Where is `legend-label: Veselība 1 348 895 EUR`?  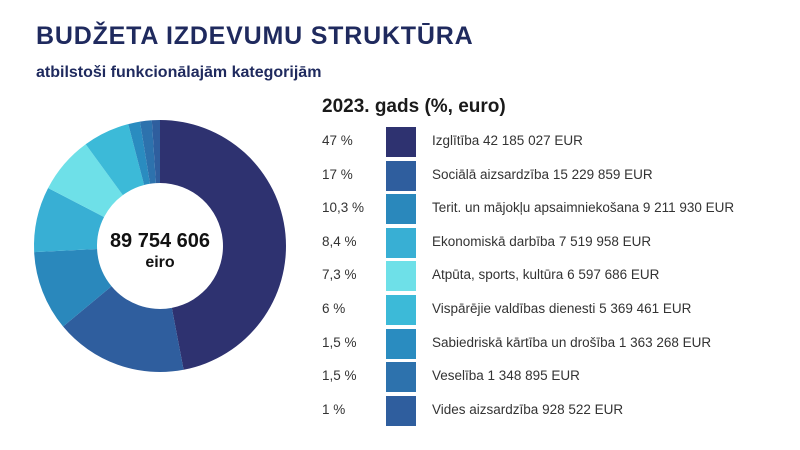
legend-label: Veselība 1 348 895 EUR is located at coordinates (506, 376).